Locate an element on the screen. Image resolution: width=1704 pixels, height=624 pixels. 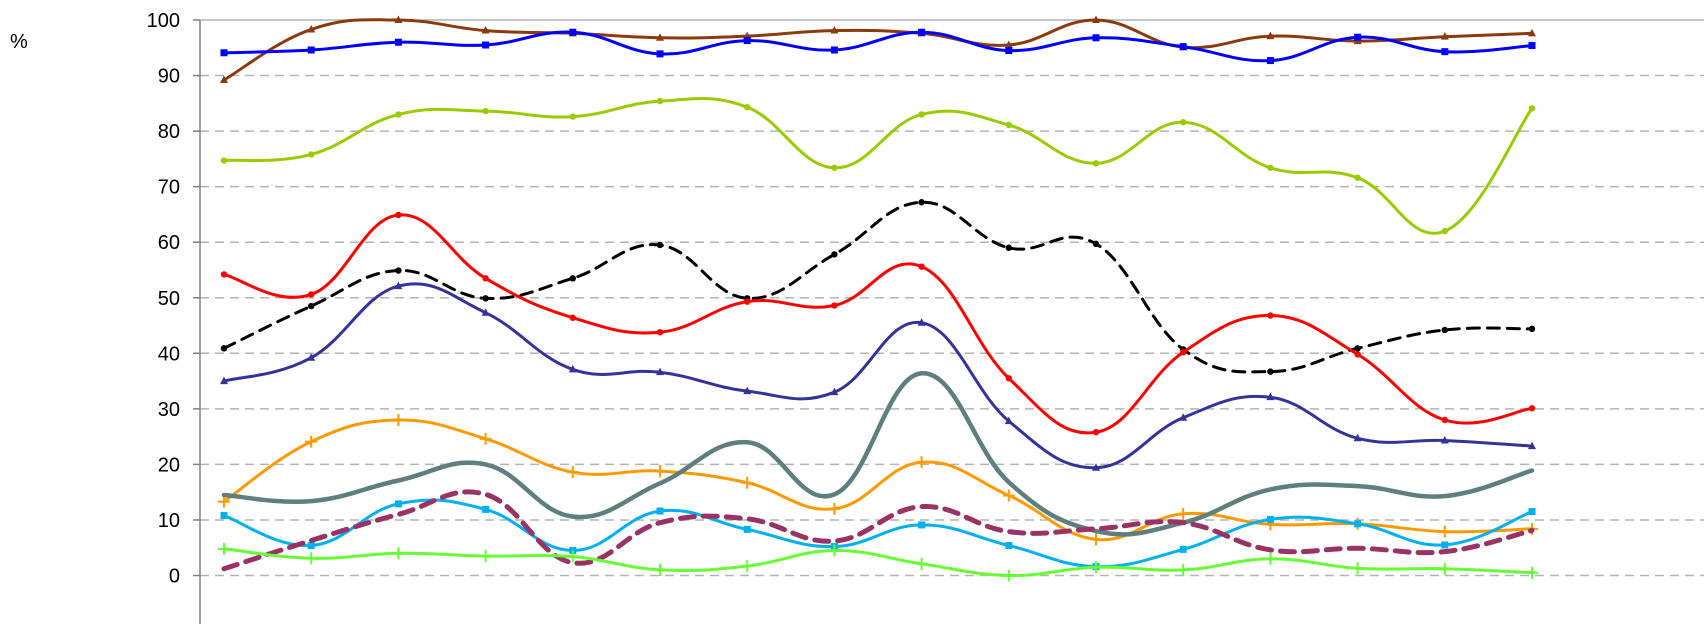
y-tick-label: 90 is located at coordinates (169, 77).